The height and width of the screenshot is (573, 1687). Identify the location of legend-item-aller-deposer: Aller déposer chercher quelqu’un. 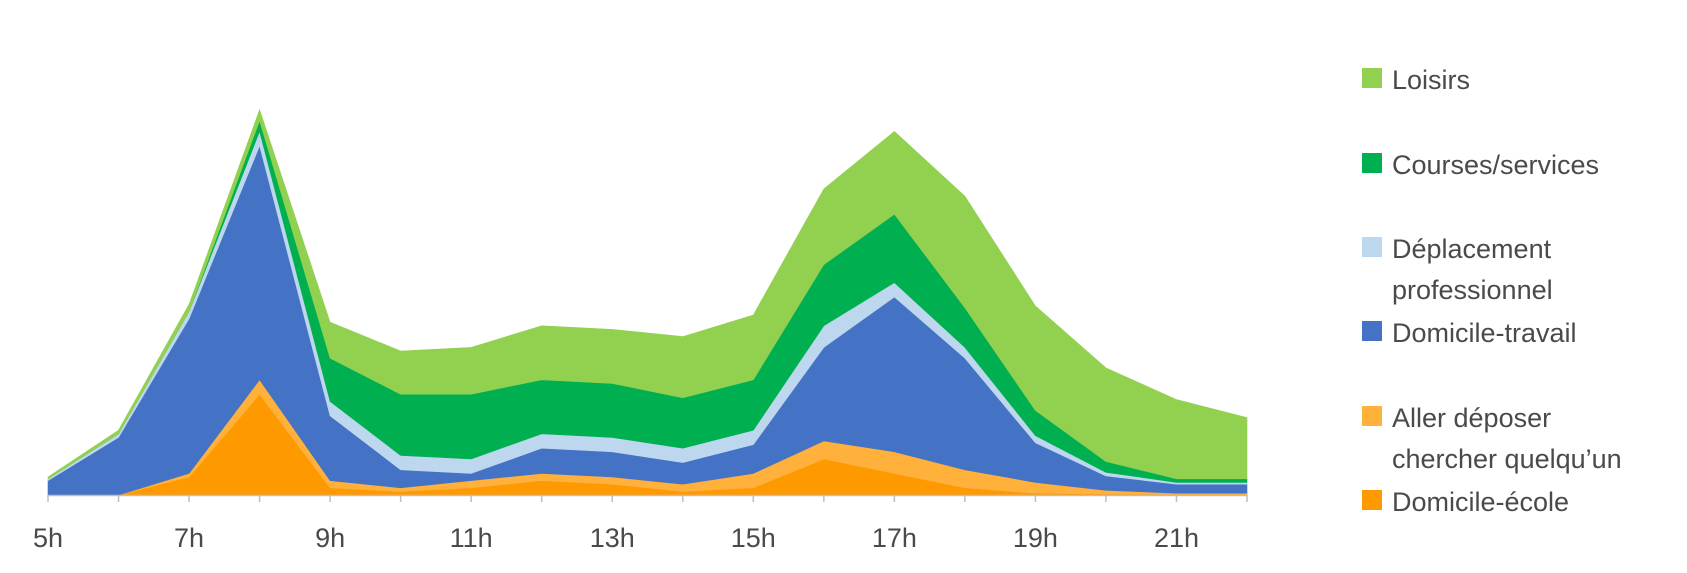
(1492, 439).